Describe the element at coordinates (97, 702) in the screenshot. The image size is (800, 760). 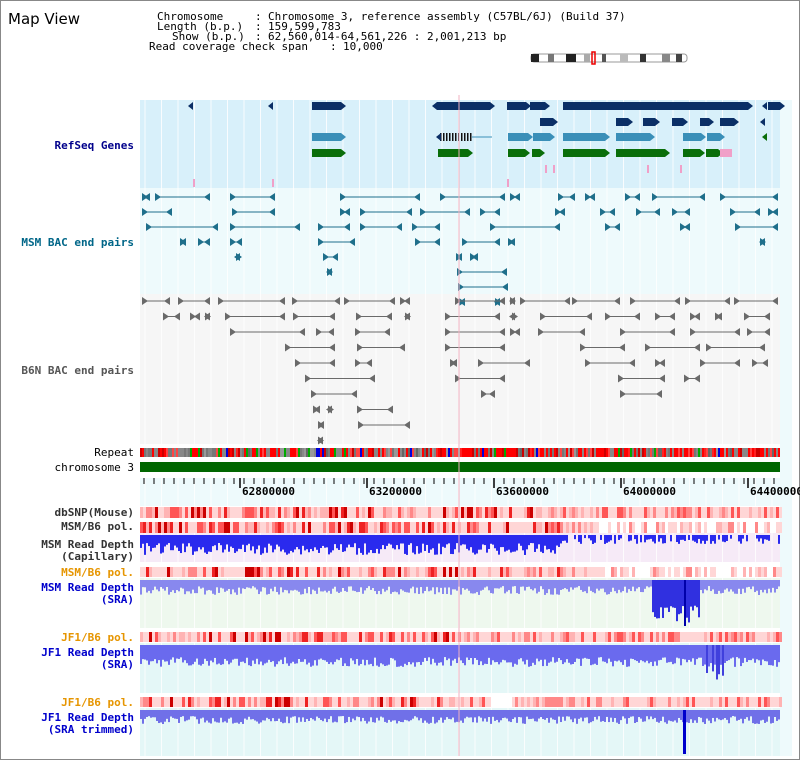
I see `jf1-b6-pol-2-label: JF1/B6 pol.` at that location.